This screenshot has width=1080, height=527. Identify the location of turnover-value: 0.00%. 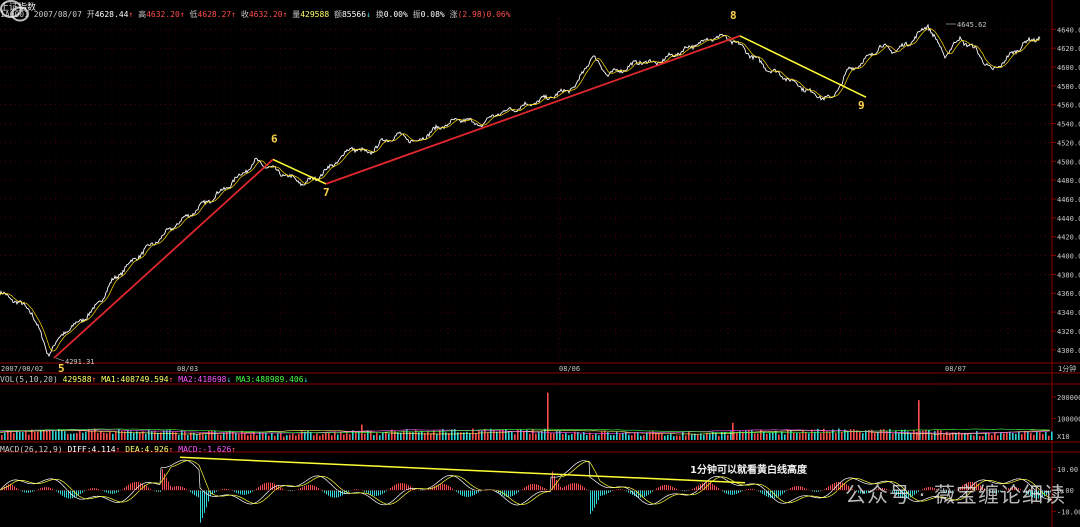
(395, 14).